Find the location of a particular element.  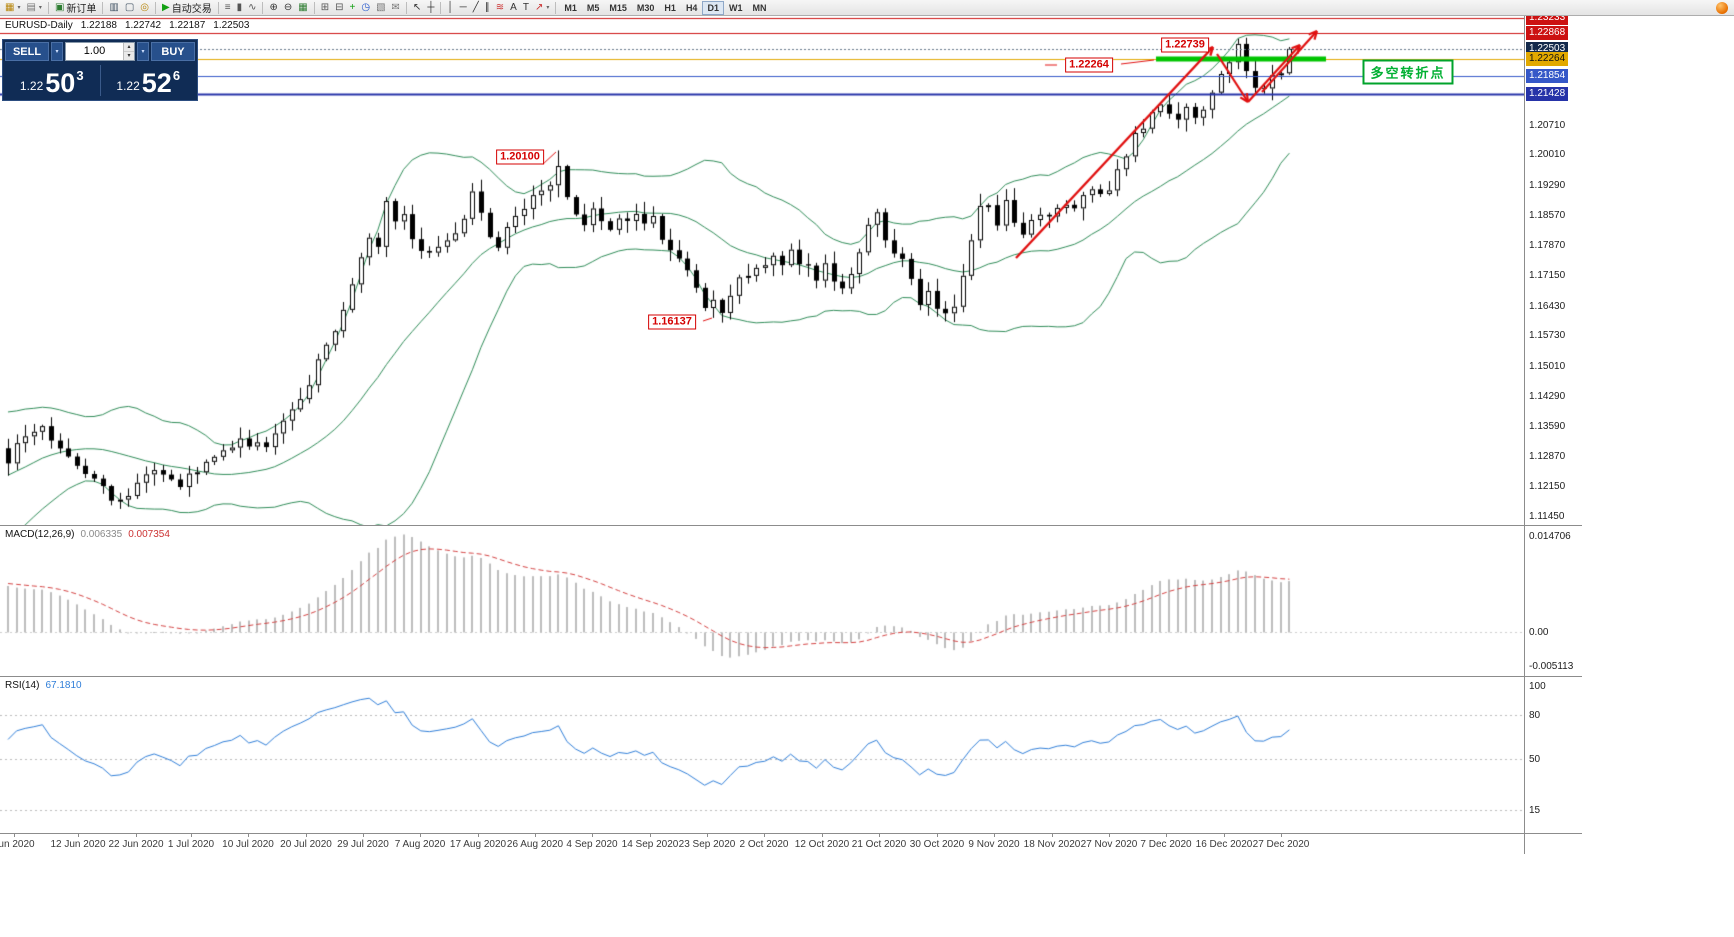

trendline-button: ╱ is located at coordinates (476, 8).